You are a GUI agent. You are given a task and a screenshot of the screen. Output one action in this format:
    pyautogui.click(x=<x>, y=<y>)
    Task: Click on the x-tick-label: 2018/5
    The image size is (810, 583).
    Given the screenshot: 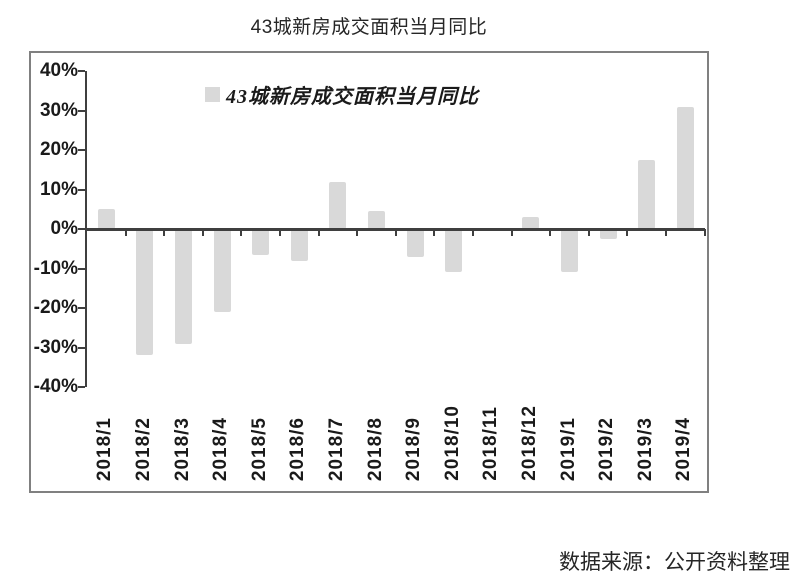 What is the action you would take?
    pyautogui.click(x=259, y=448)
    